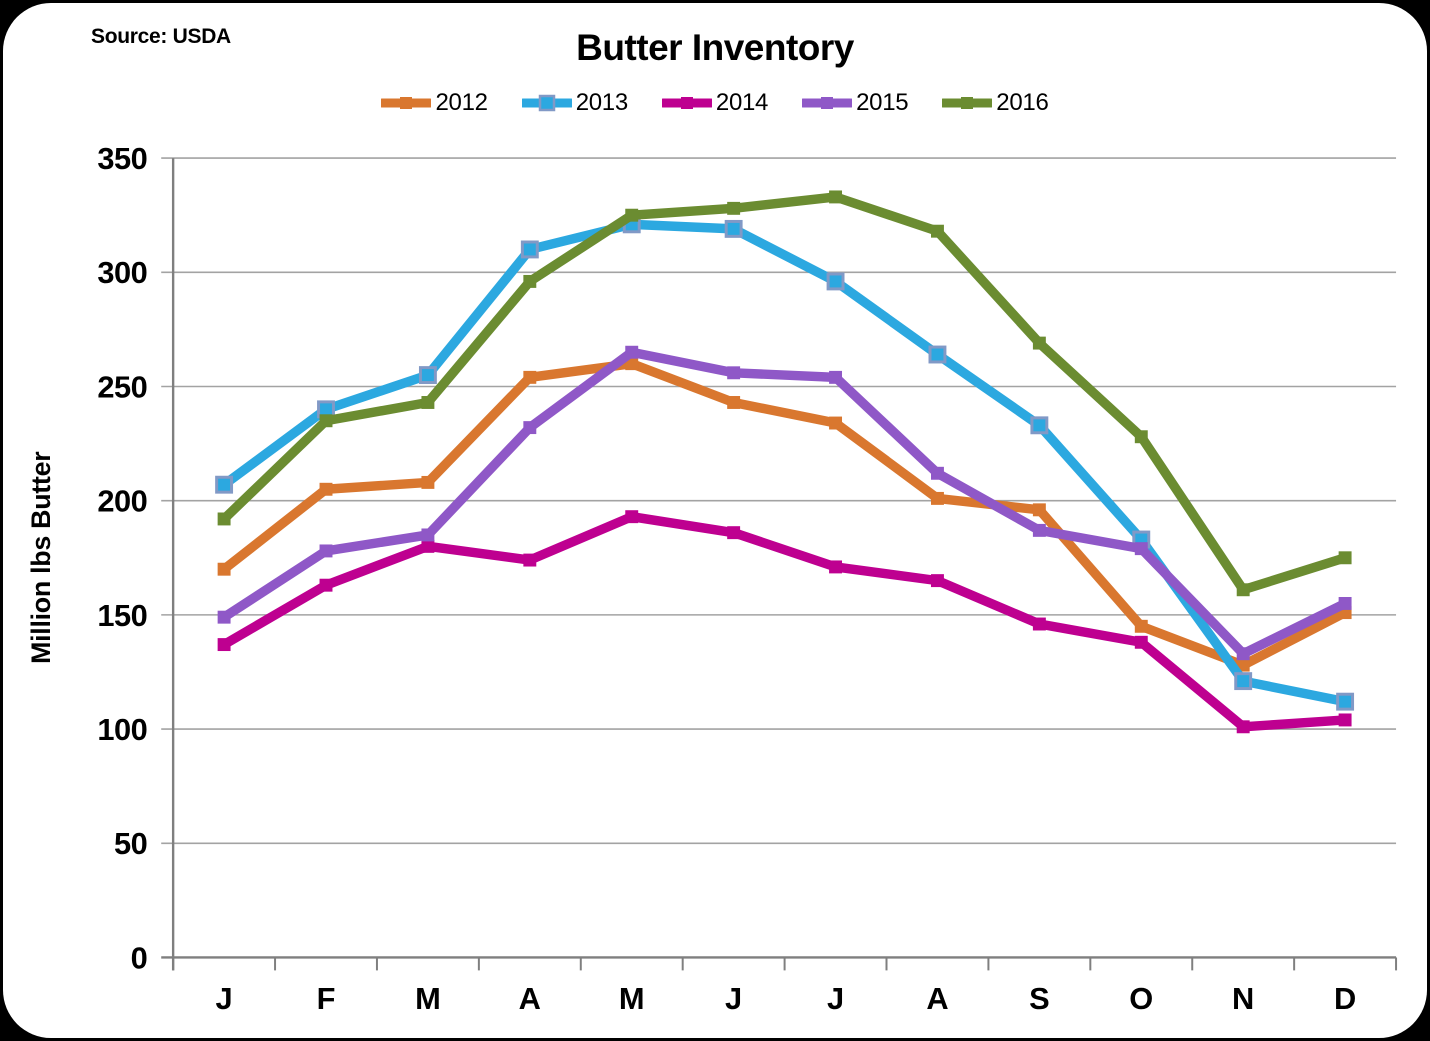 The height and width of the screenshot is (1041, 1430). I want to click on legend-label: 2012, so click(461, 102).